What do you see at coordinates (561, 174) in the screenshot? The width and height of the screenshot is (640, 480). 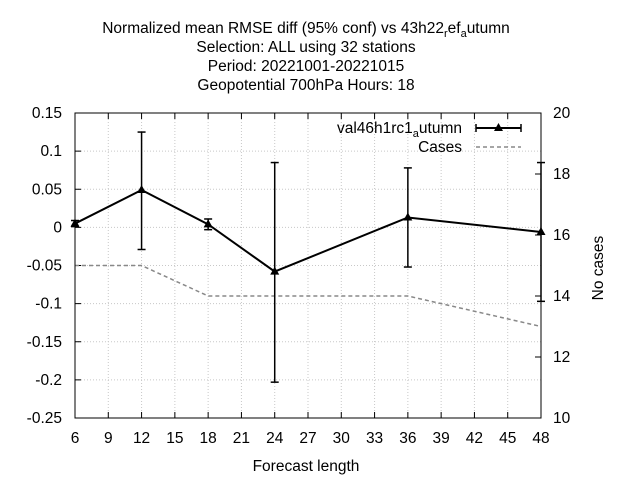 I see `y2-tick-label: 18` at bounding box center [561, 174].